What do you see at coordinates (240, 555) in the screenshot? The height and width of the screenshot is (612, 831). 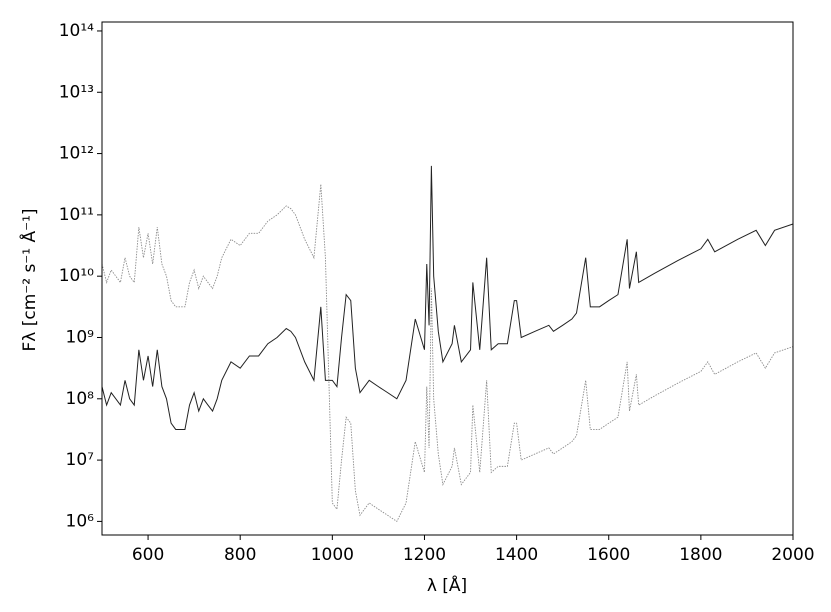 I see `x-tick-label: 800` at bounding box center [240, 555].